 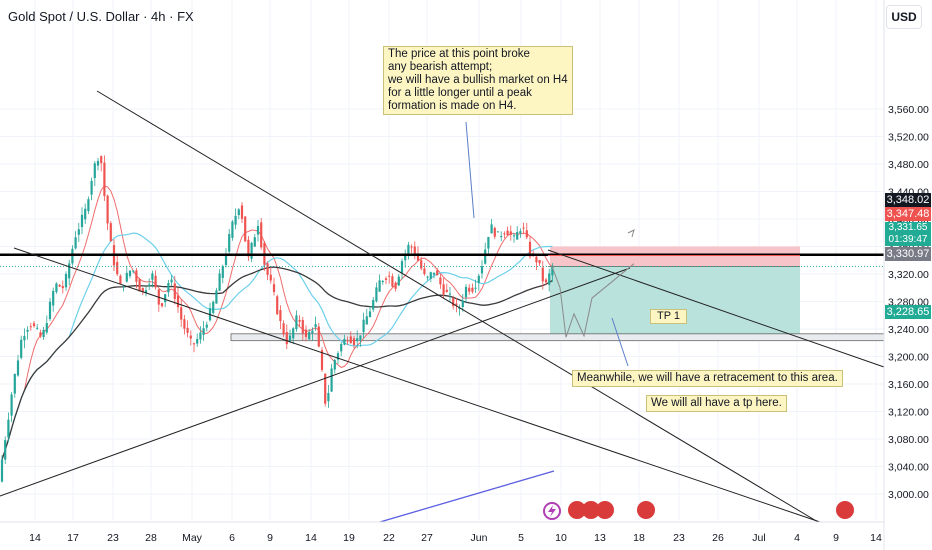 What do you see at coordinates (631, 233) in the screenshot?
I see `projection-arrowhead` at bounding box center [631, 233].